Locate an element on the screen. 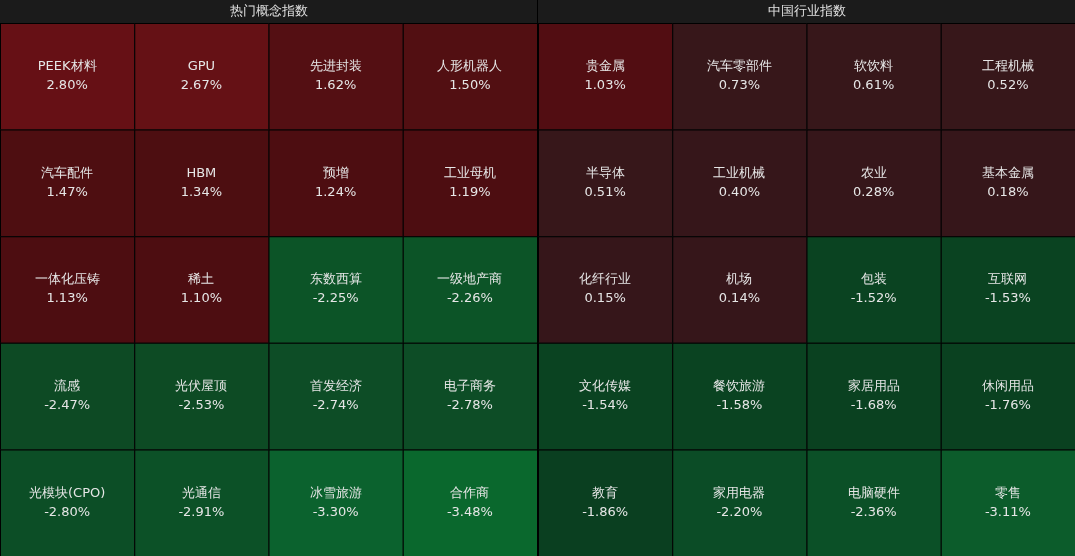  data-label: -2.47% is located at coordinates (67, 404).